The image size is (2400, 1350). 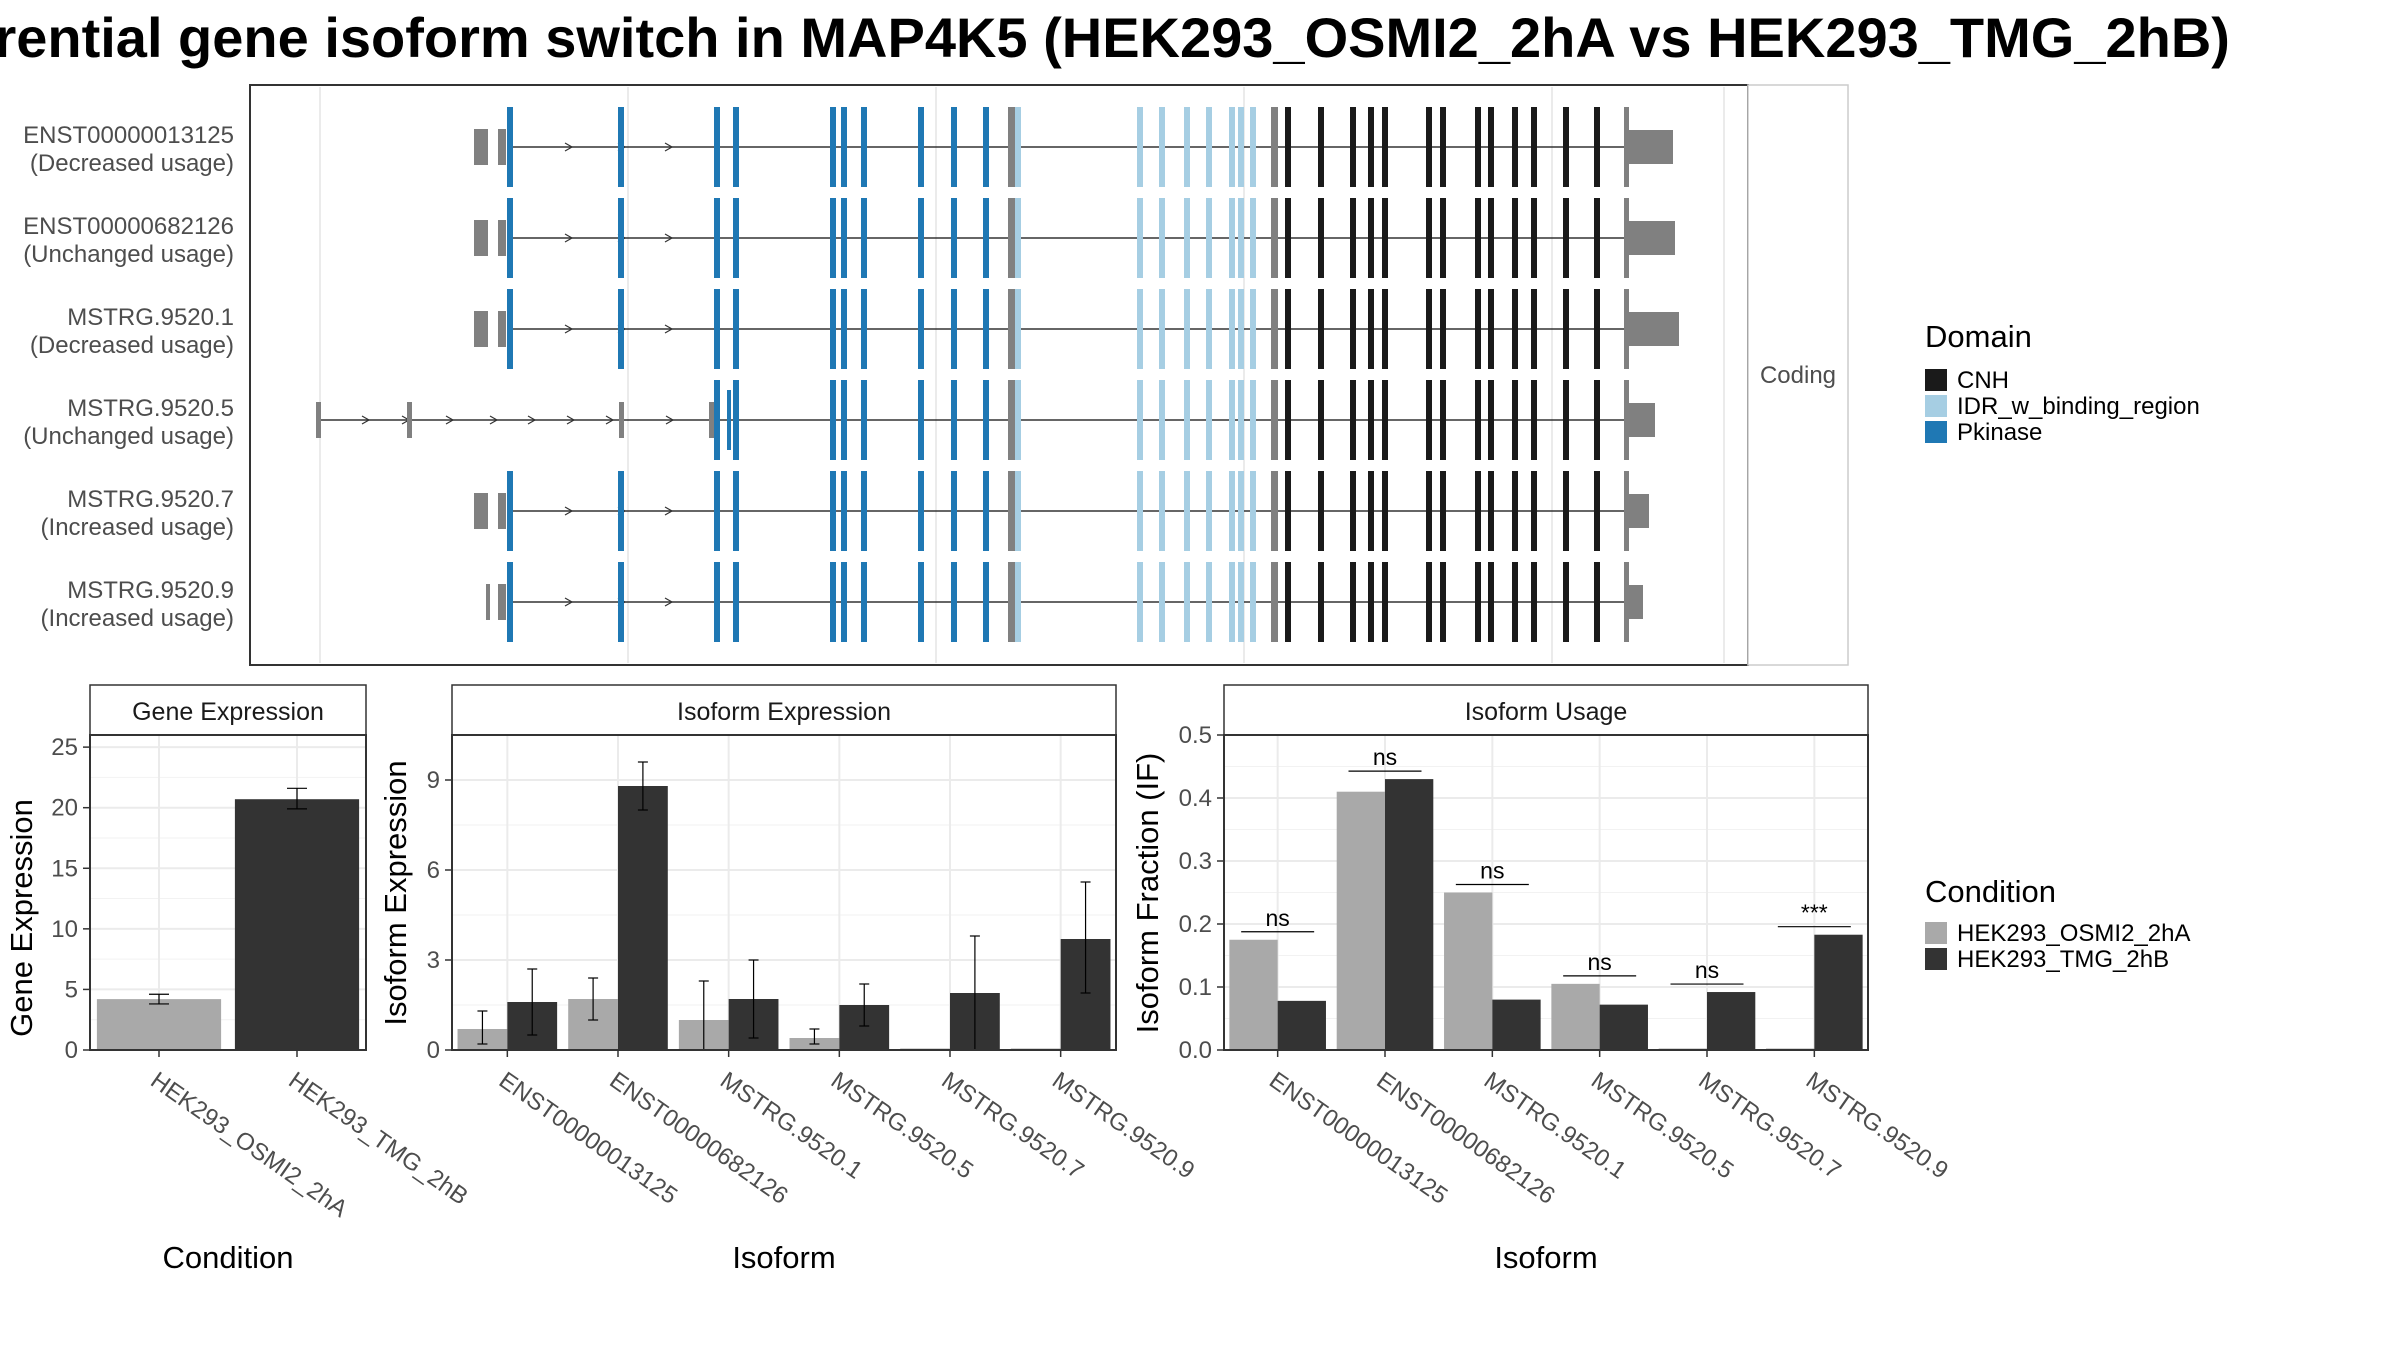 I want to click on x-tick-label: ENST00000682126, so click(x=1466, y=1138).